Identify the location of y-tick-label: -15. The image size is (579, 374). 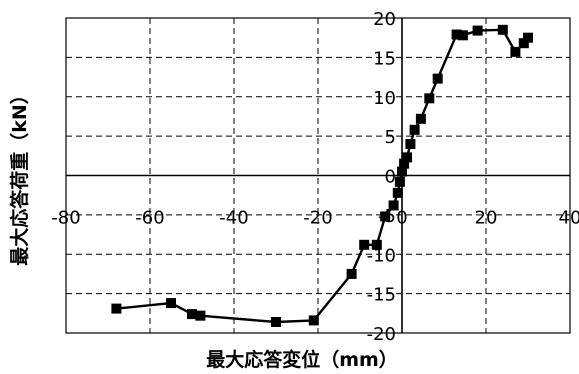
(381, 295).